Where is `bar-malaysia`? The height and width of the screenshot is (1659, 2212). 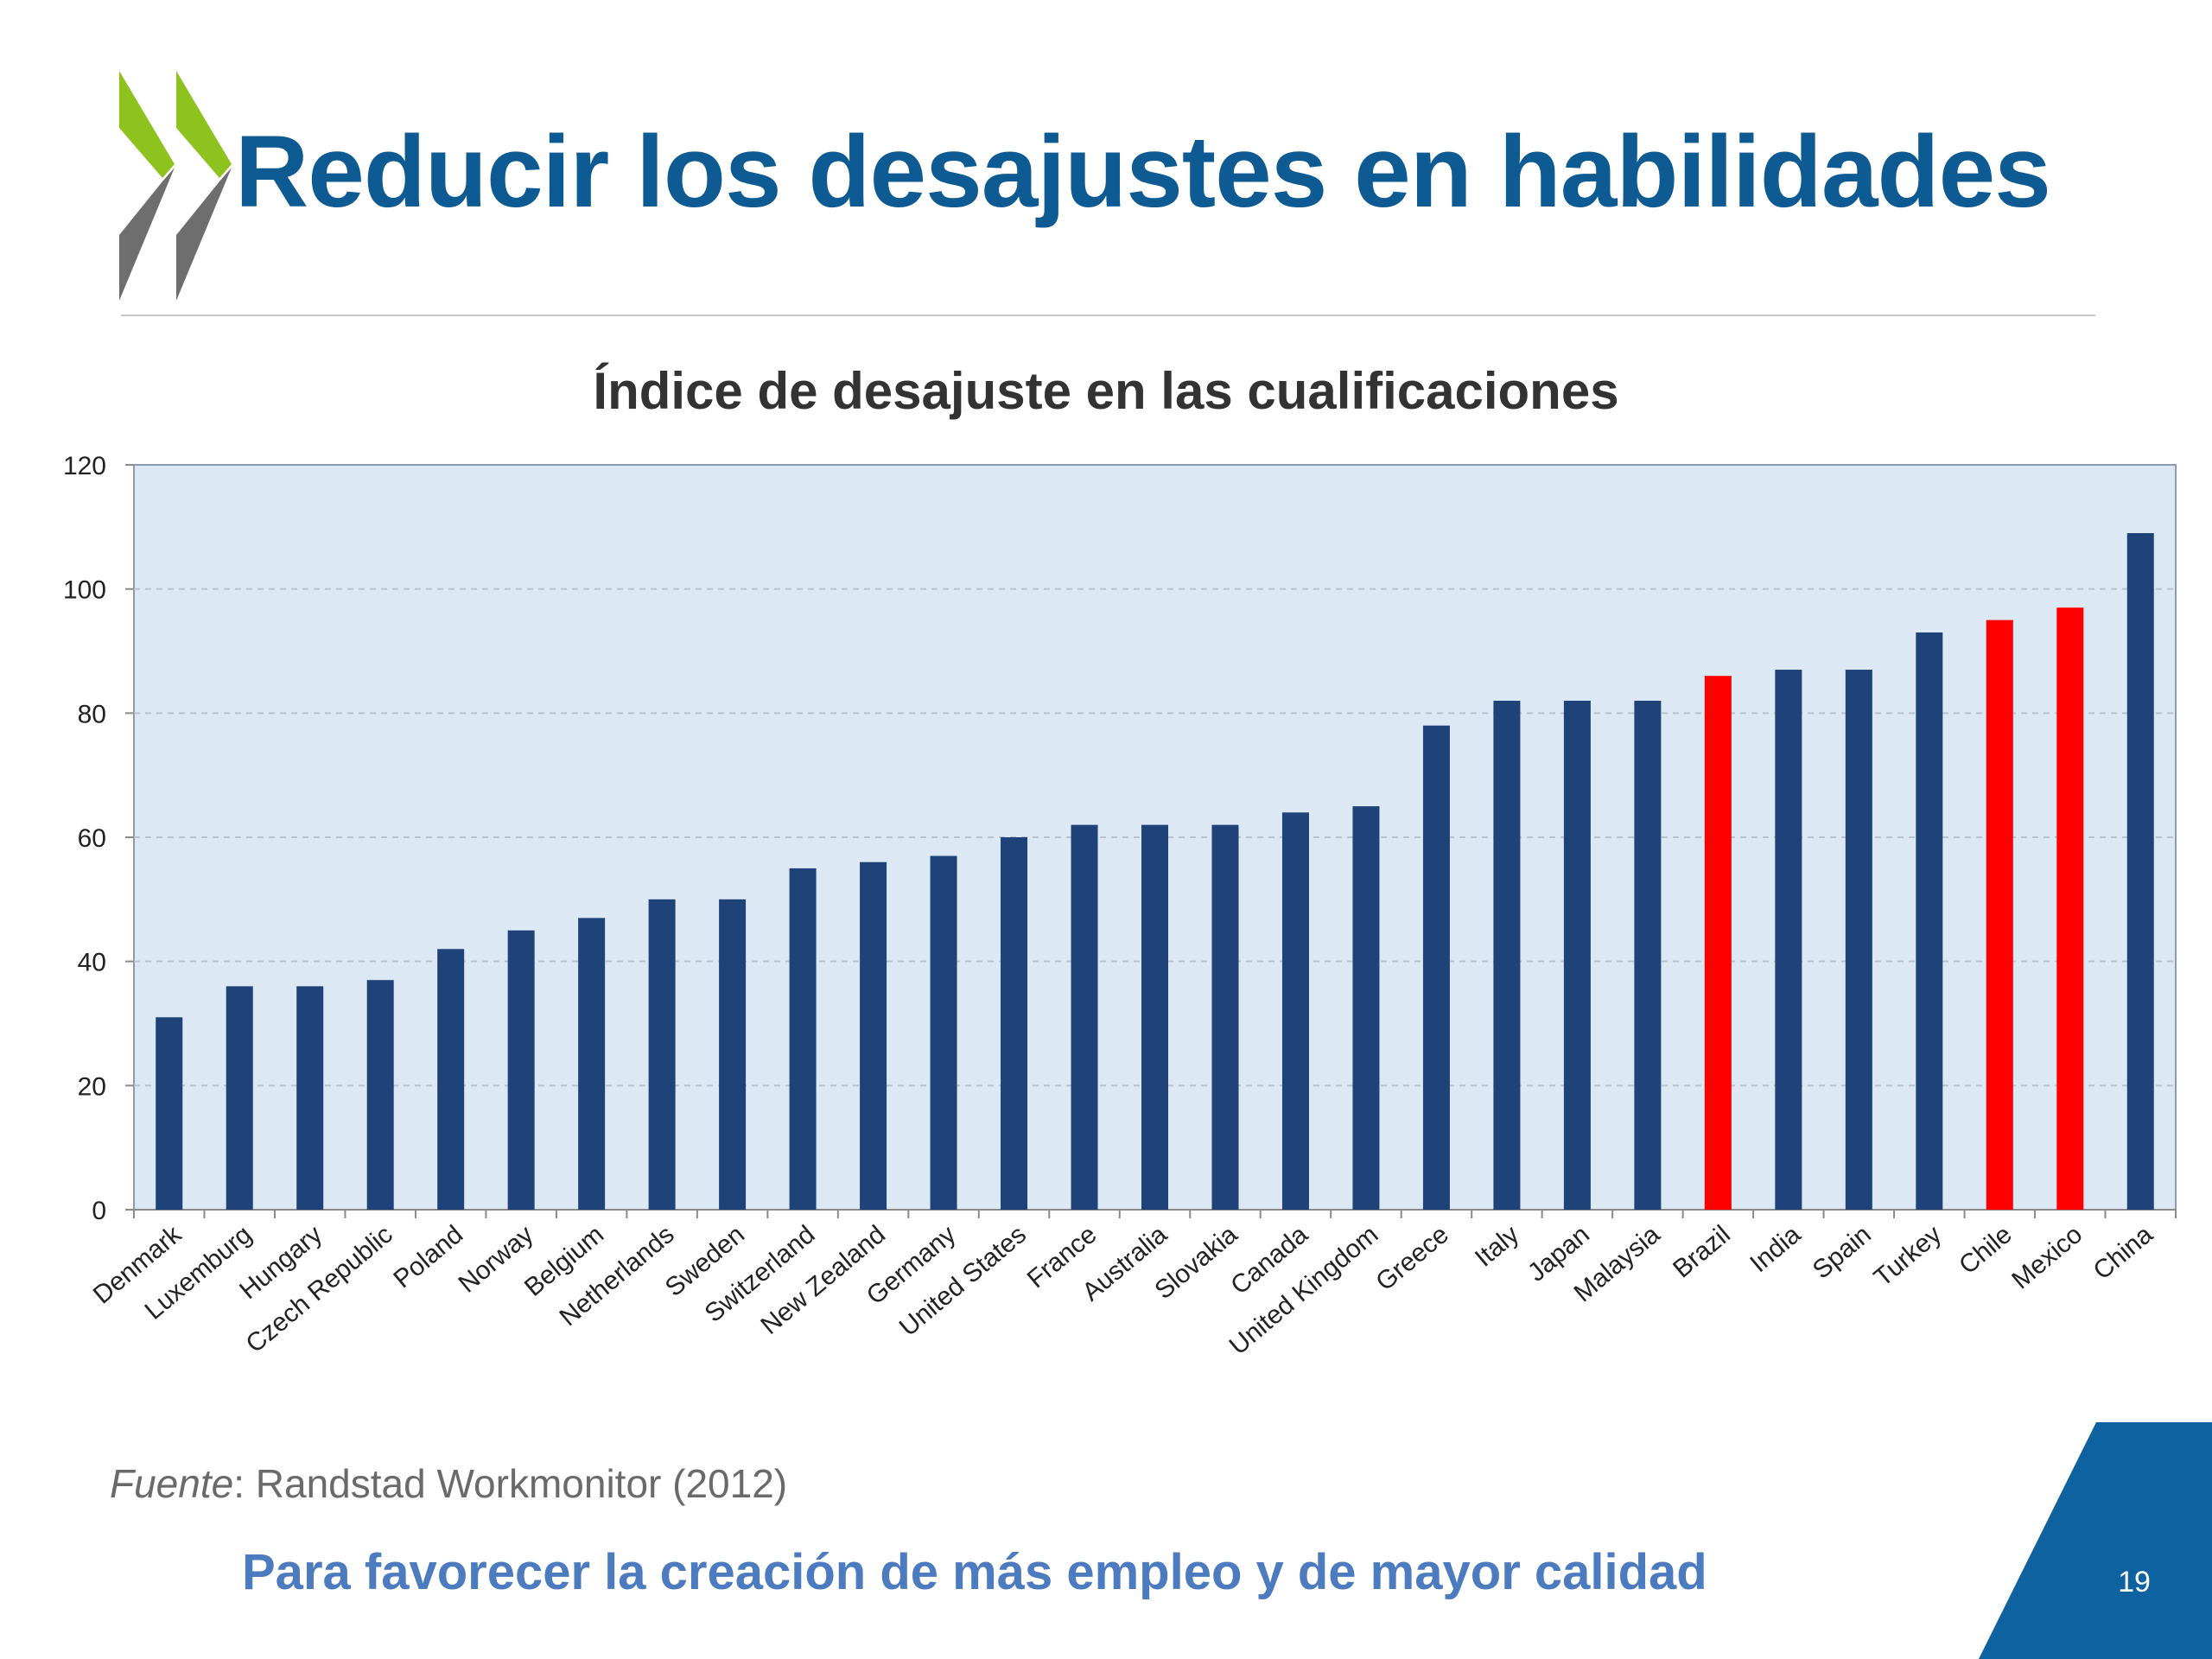 bar-malaysia is located at coordinates (1648, 955).